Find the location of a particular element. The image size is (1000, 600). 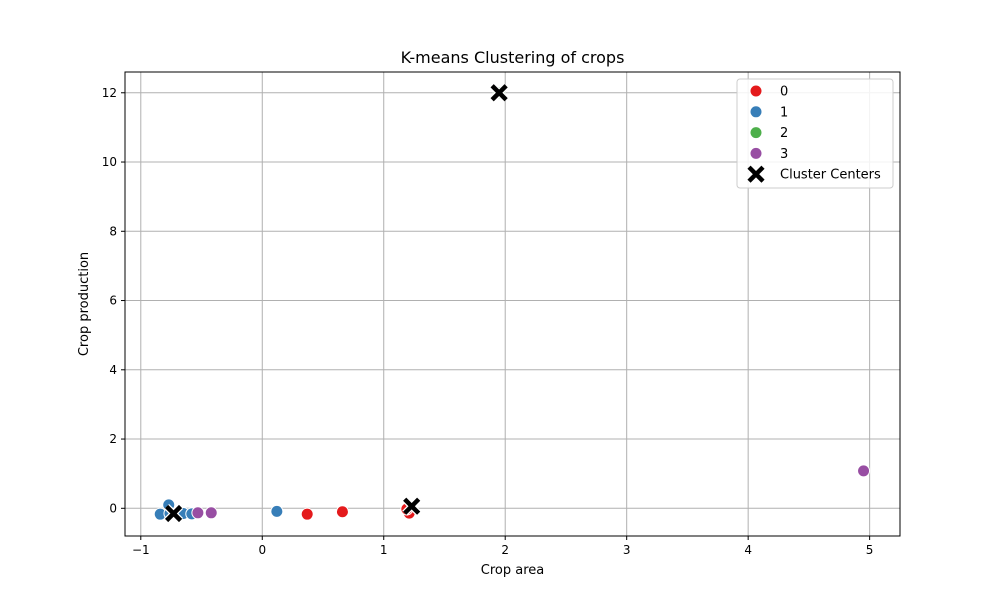

y-tick-label: 10 is located at coordinates (109, 162).